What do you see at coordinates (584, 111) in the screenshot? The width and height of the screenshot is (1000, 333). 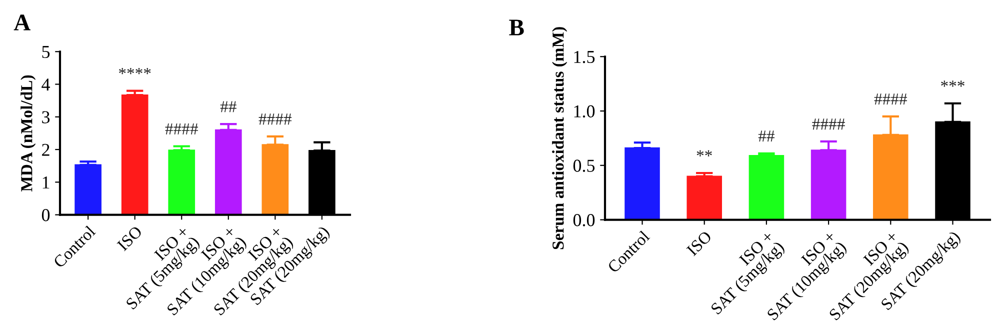 I see `y-tick-label: 1.0` at bounding box center [584, 111].